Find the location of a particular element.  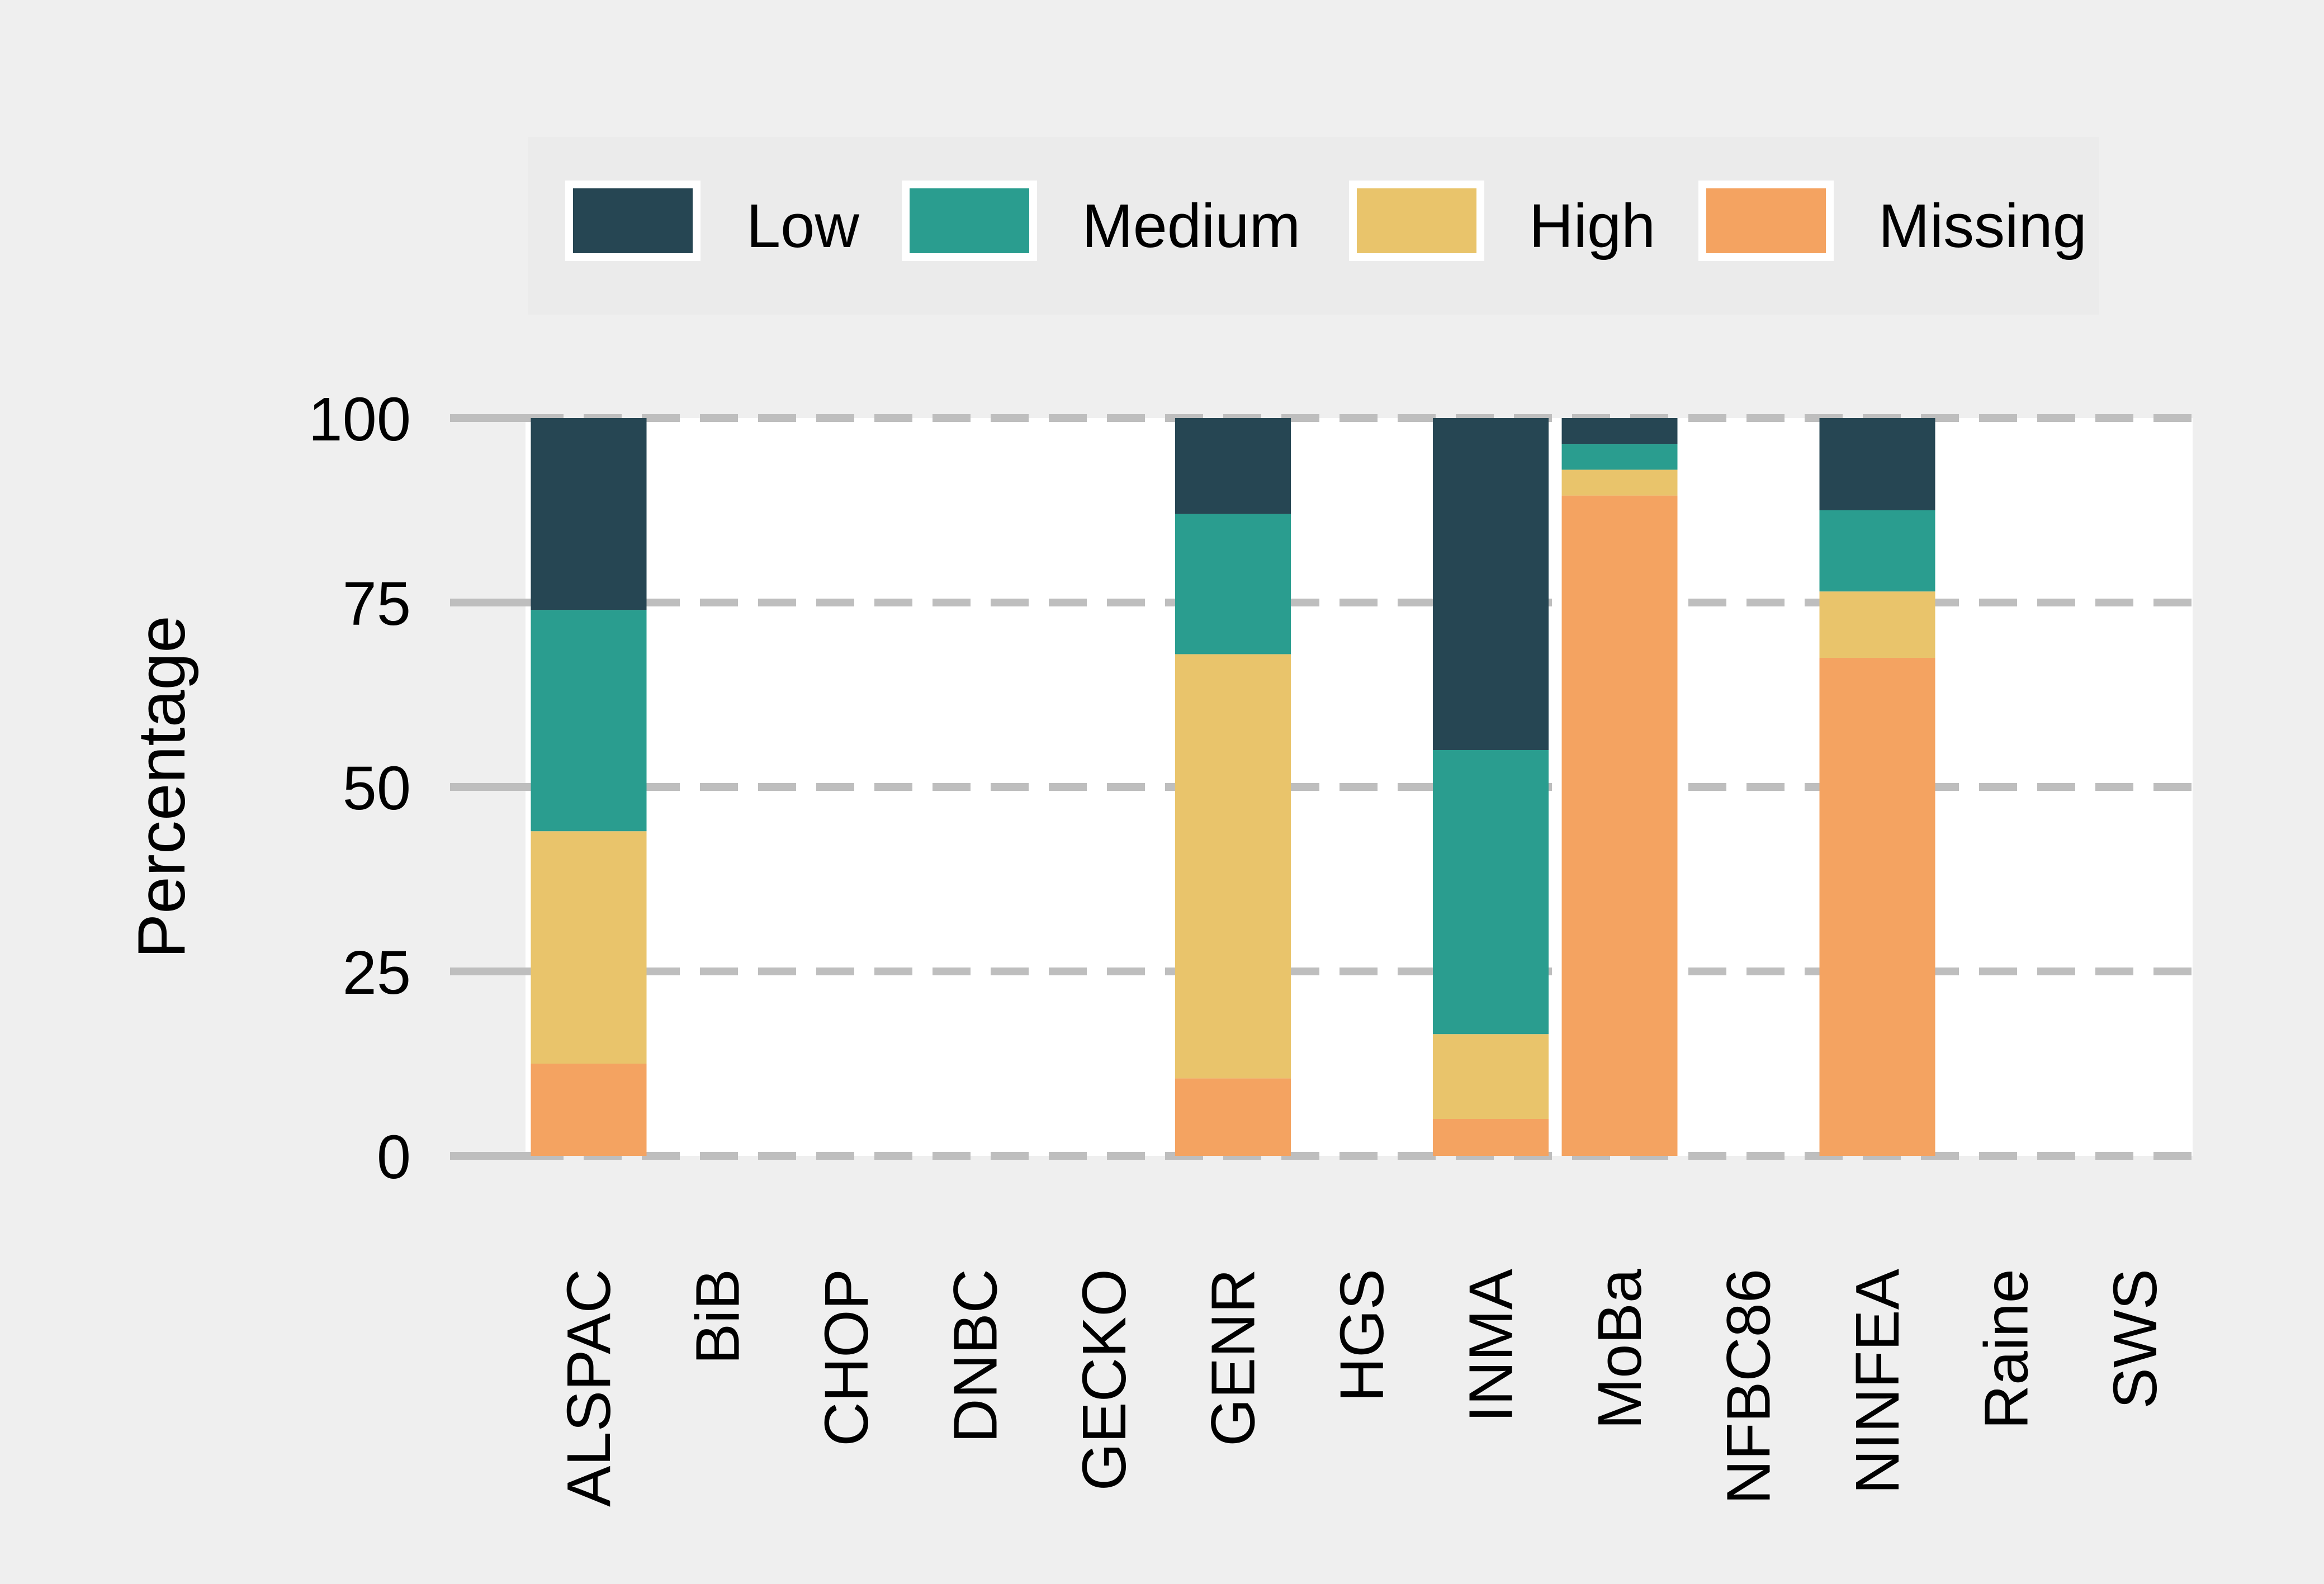

bar-moba-high is located at coordinates (1619, 483).